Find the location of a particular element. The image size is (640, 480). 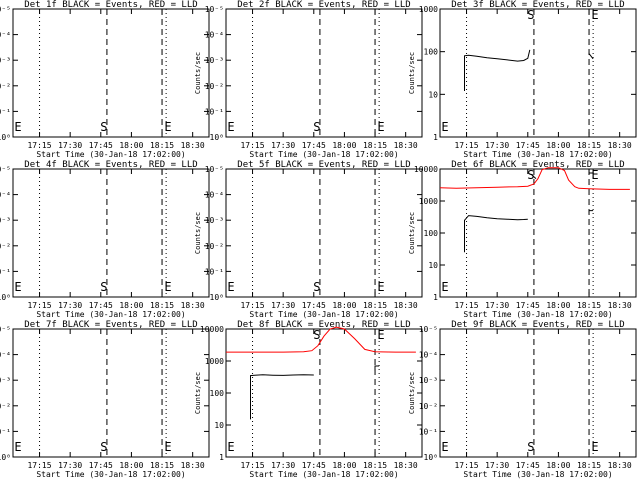

y-tick-label: 10000 is located at coordinates (212, 329).